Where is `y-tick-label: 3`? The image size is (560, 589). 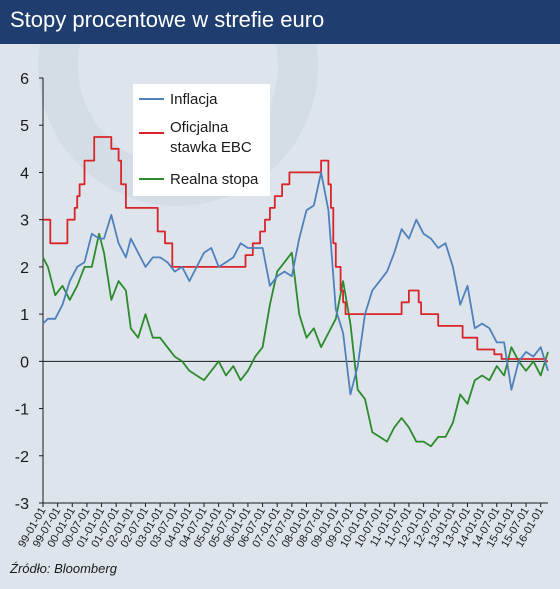 y-tick-label: 3 is located at coordinates (24, 221).